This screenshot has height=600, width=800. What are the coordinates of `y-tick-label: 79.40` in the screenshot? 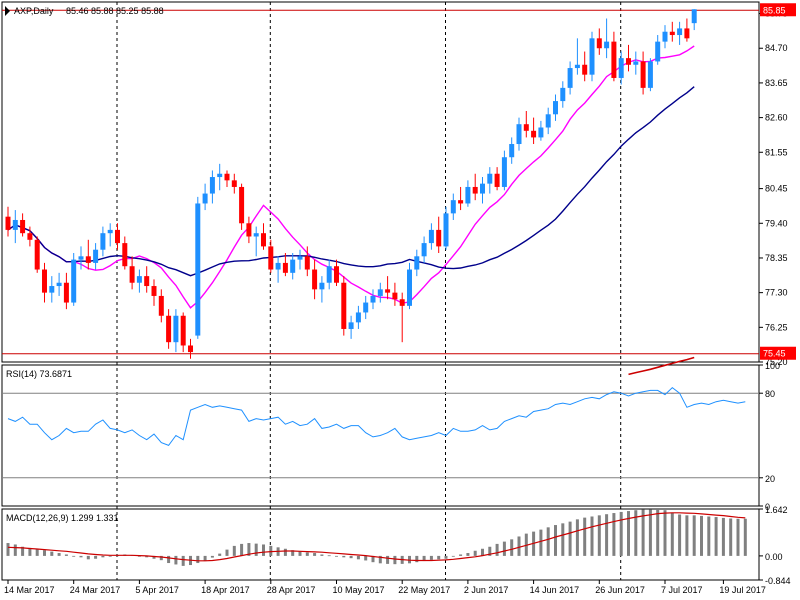 It's located at (776, 223).